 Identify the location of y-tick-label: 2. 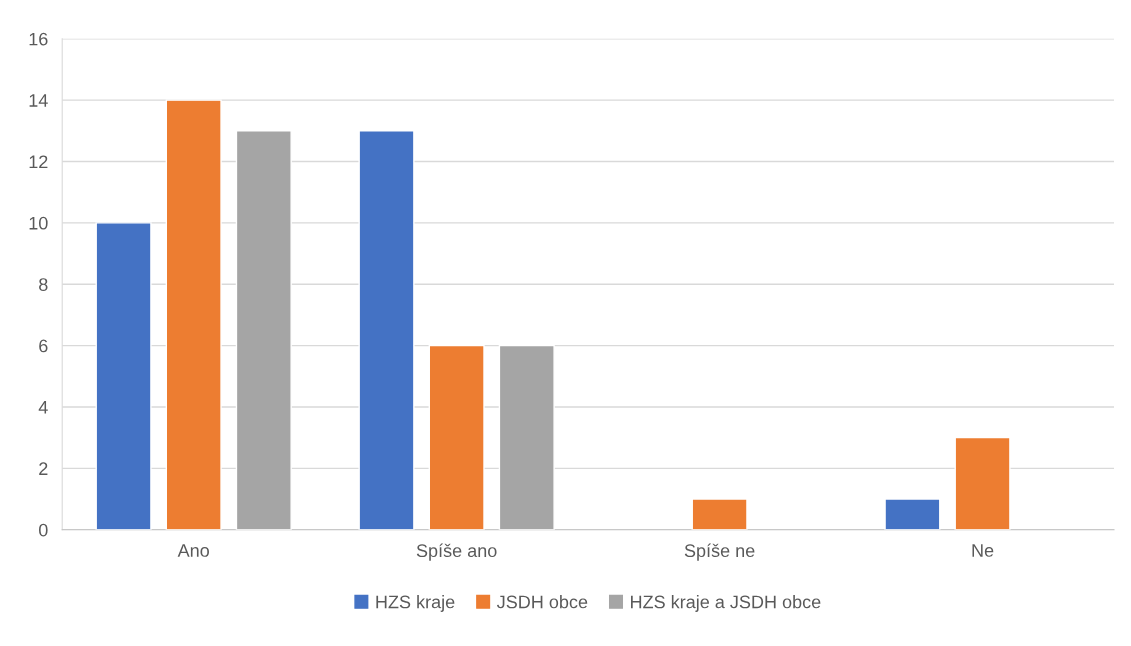
(43, 468).